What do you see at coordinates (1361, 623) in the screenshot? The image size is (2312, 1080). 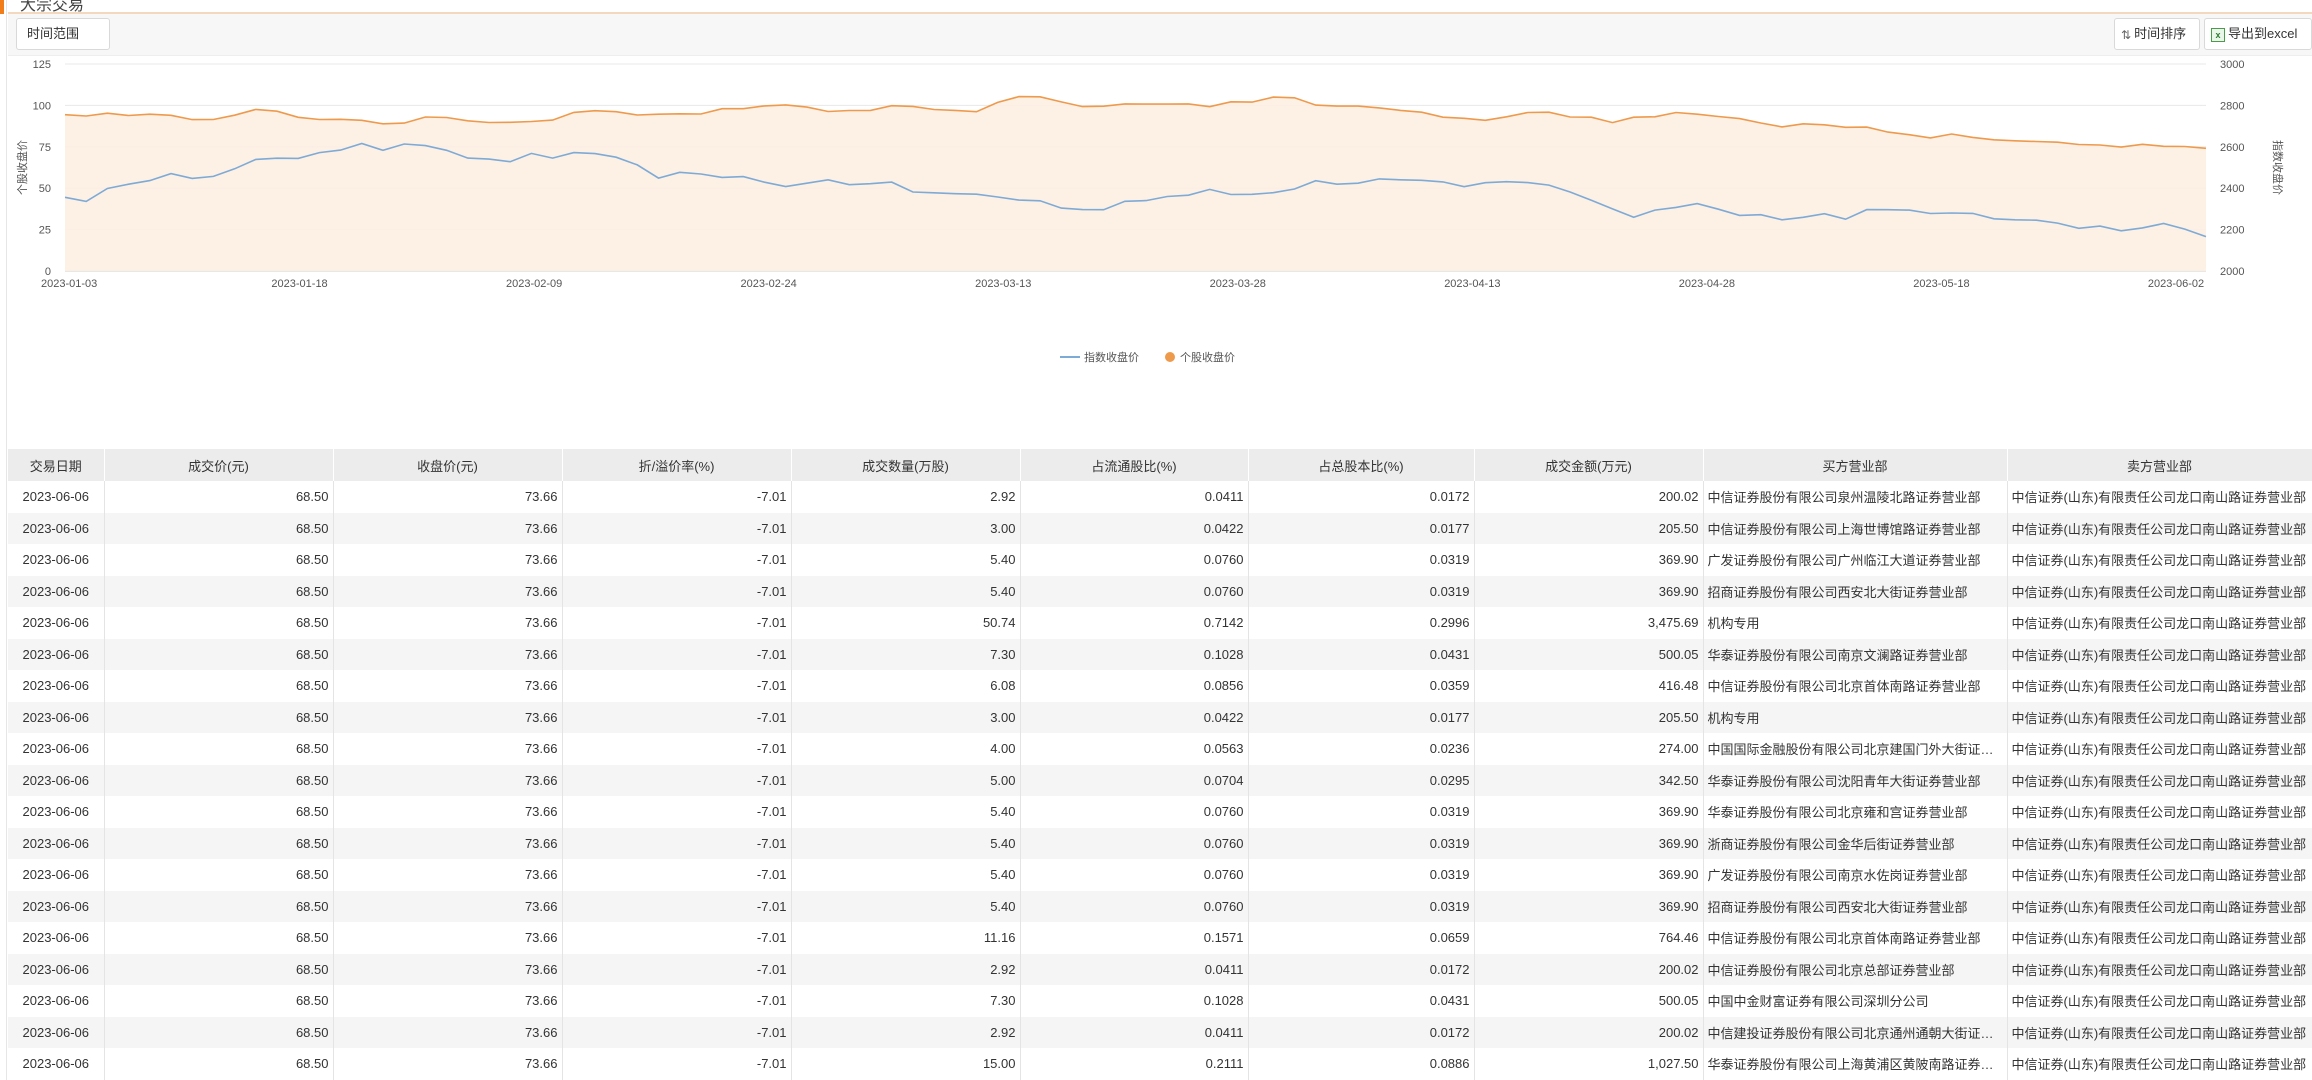 I see `table-cell: 0.2996` at bounding box center [1361, 623].